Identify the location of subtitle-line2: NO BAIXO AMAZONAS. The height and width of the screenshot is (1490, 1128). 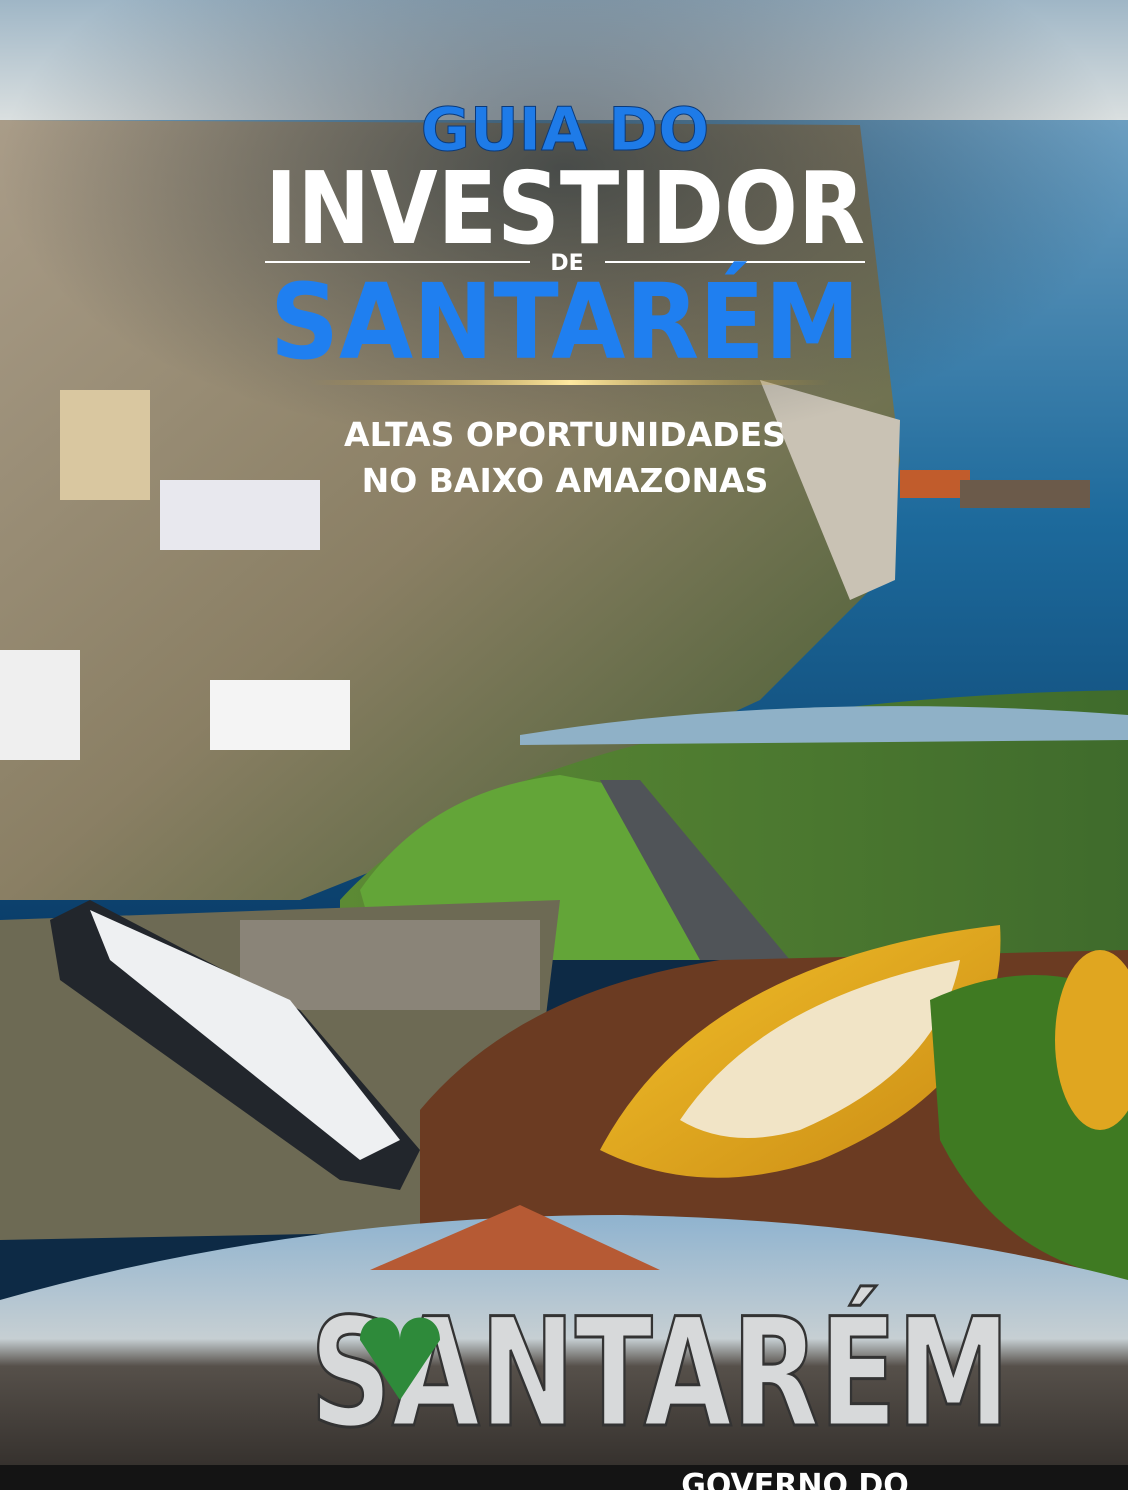
(565, 480).